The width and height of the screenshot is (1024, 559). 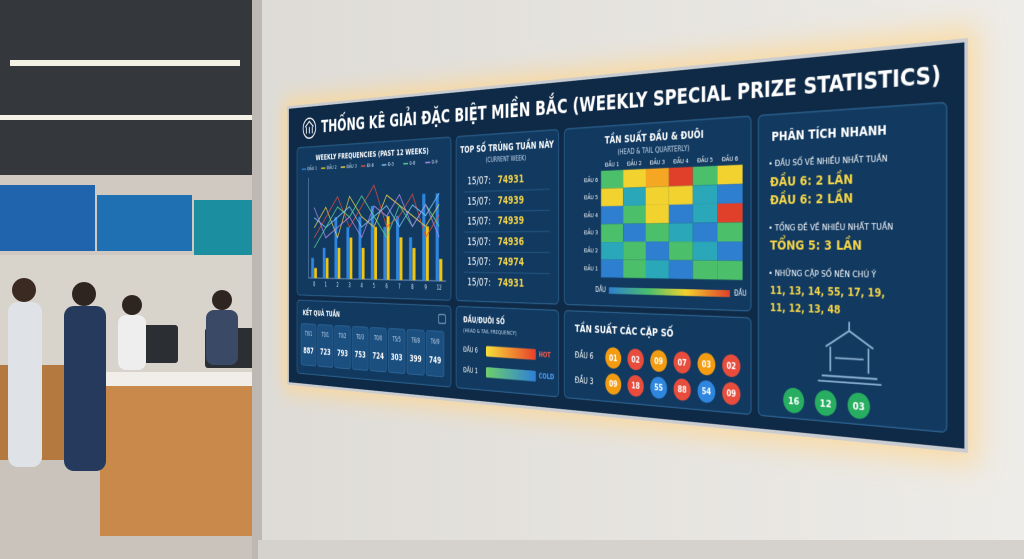 I want to click on x-tick-label: ĐẦU 5, so click(x=705, y=159).